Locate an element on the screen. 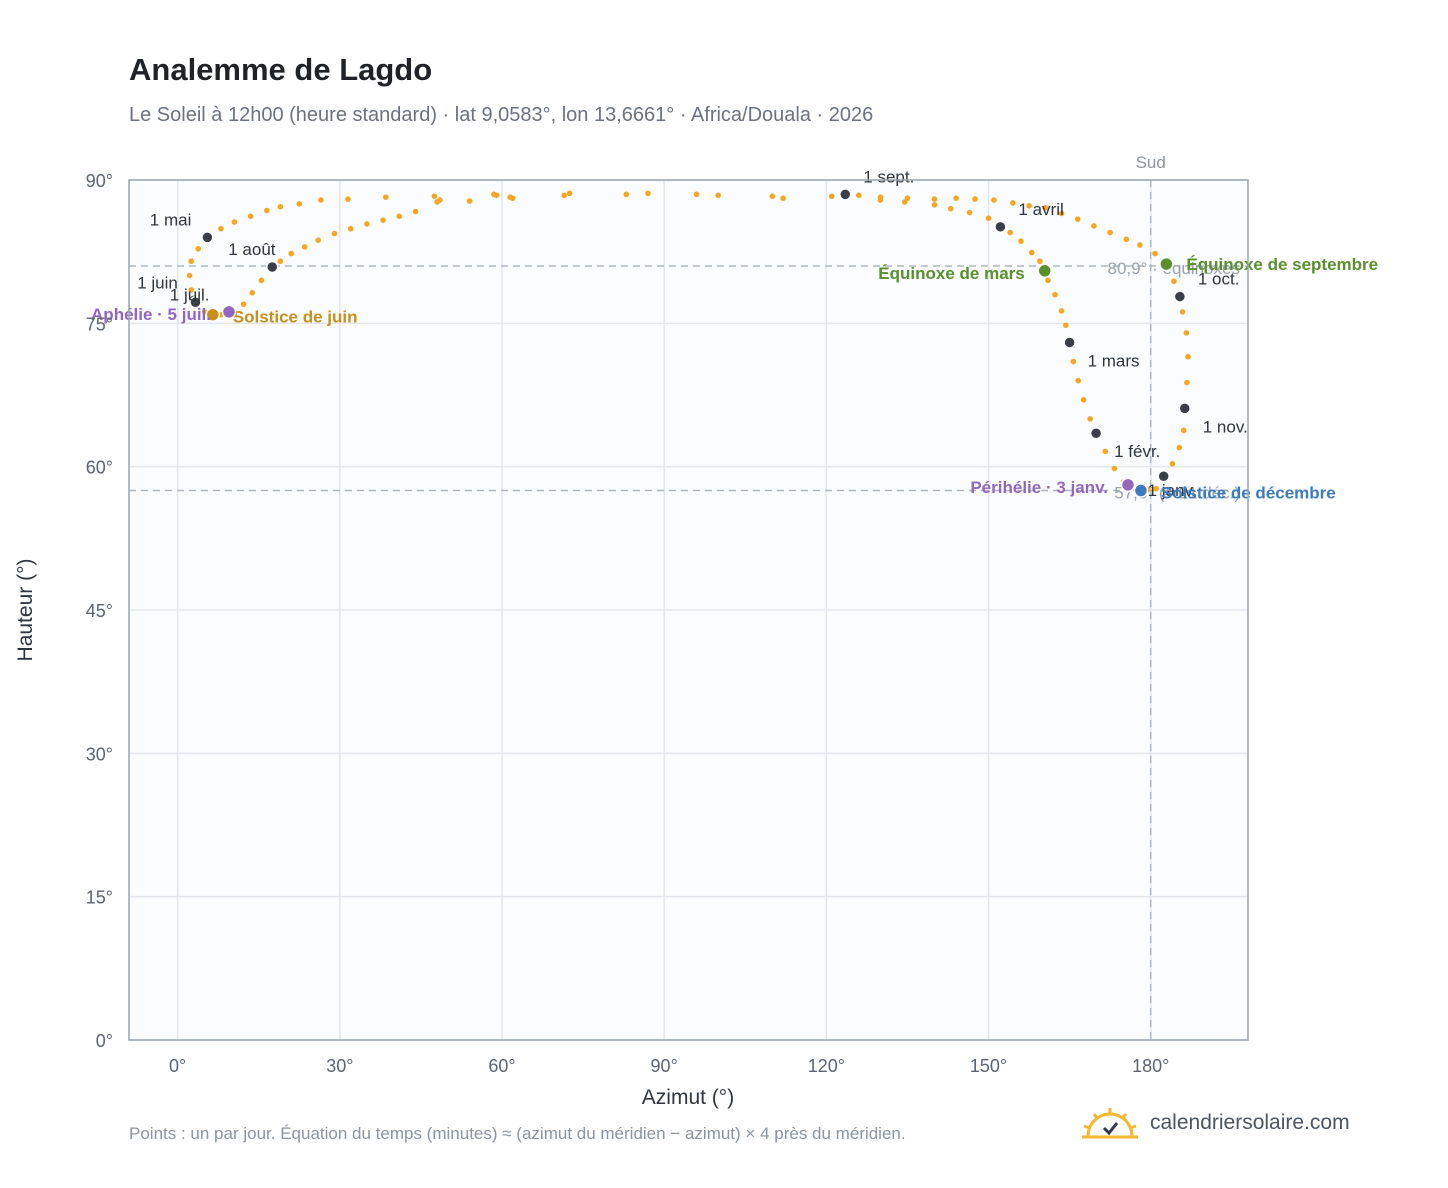  month-label: 1 janv. is located at coordinates (1172, 490).